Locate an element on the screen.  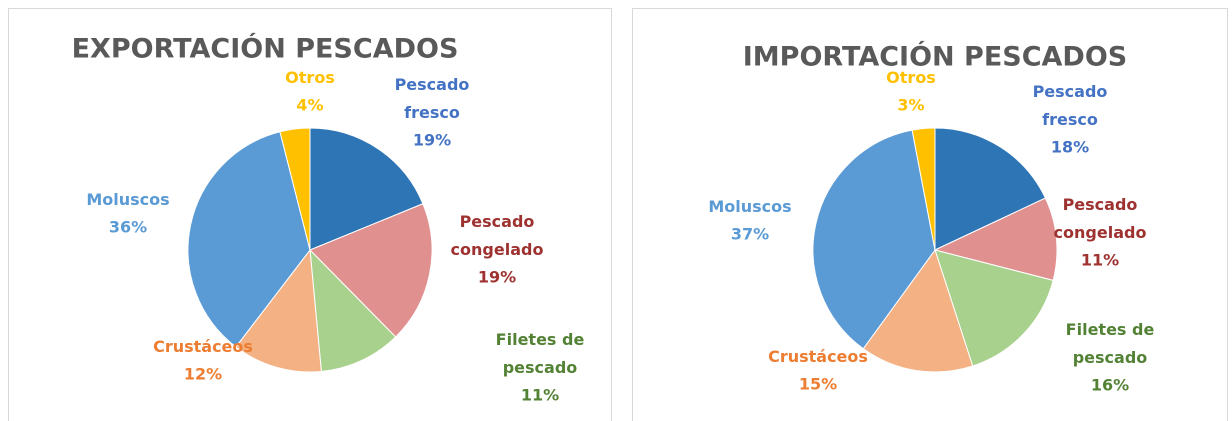
slice-value: 16% is located at coordinates (1110, 385).